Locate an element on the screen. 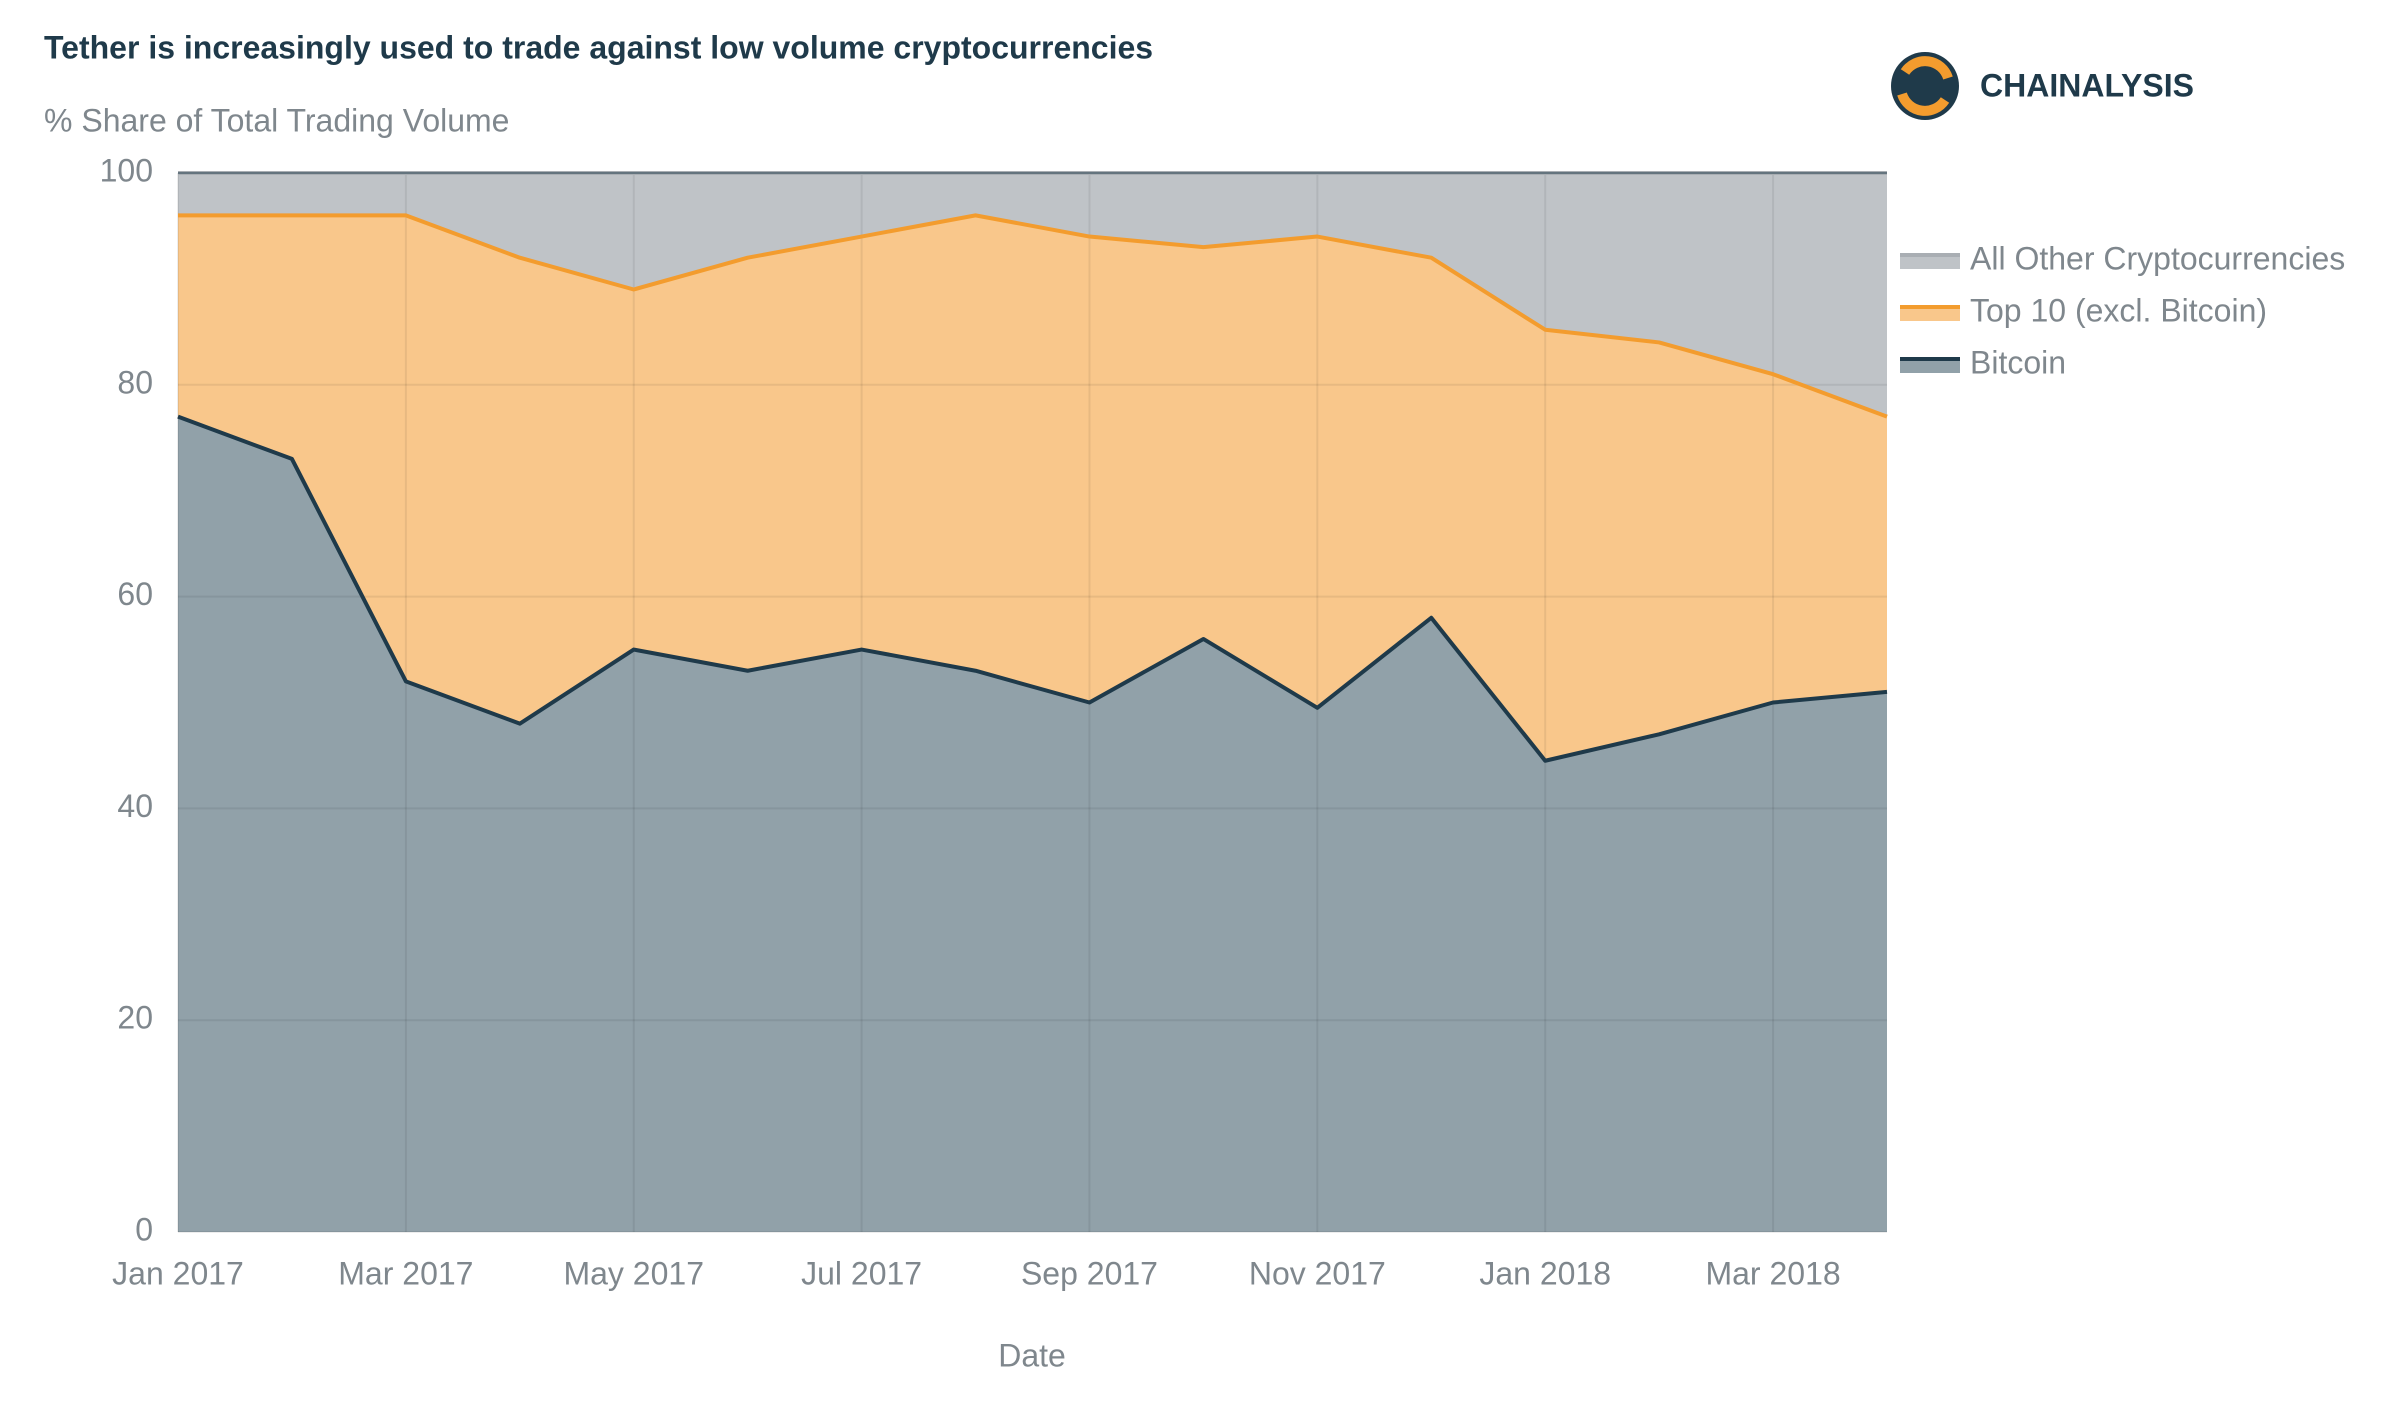  brand-logo is located at coordinates (1925, 86).